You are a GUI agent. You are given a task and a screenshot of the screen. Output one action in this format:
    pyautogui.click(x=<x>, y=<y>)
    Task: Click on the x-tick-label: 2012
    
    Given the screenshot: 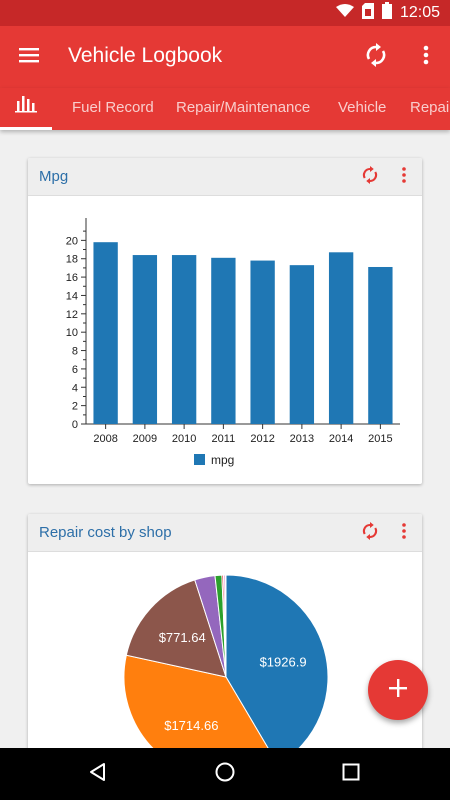 What is the action you would take?
    pyautogui.click(x=262, y=439)
    